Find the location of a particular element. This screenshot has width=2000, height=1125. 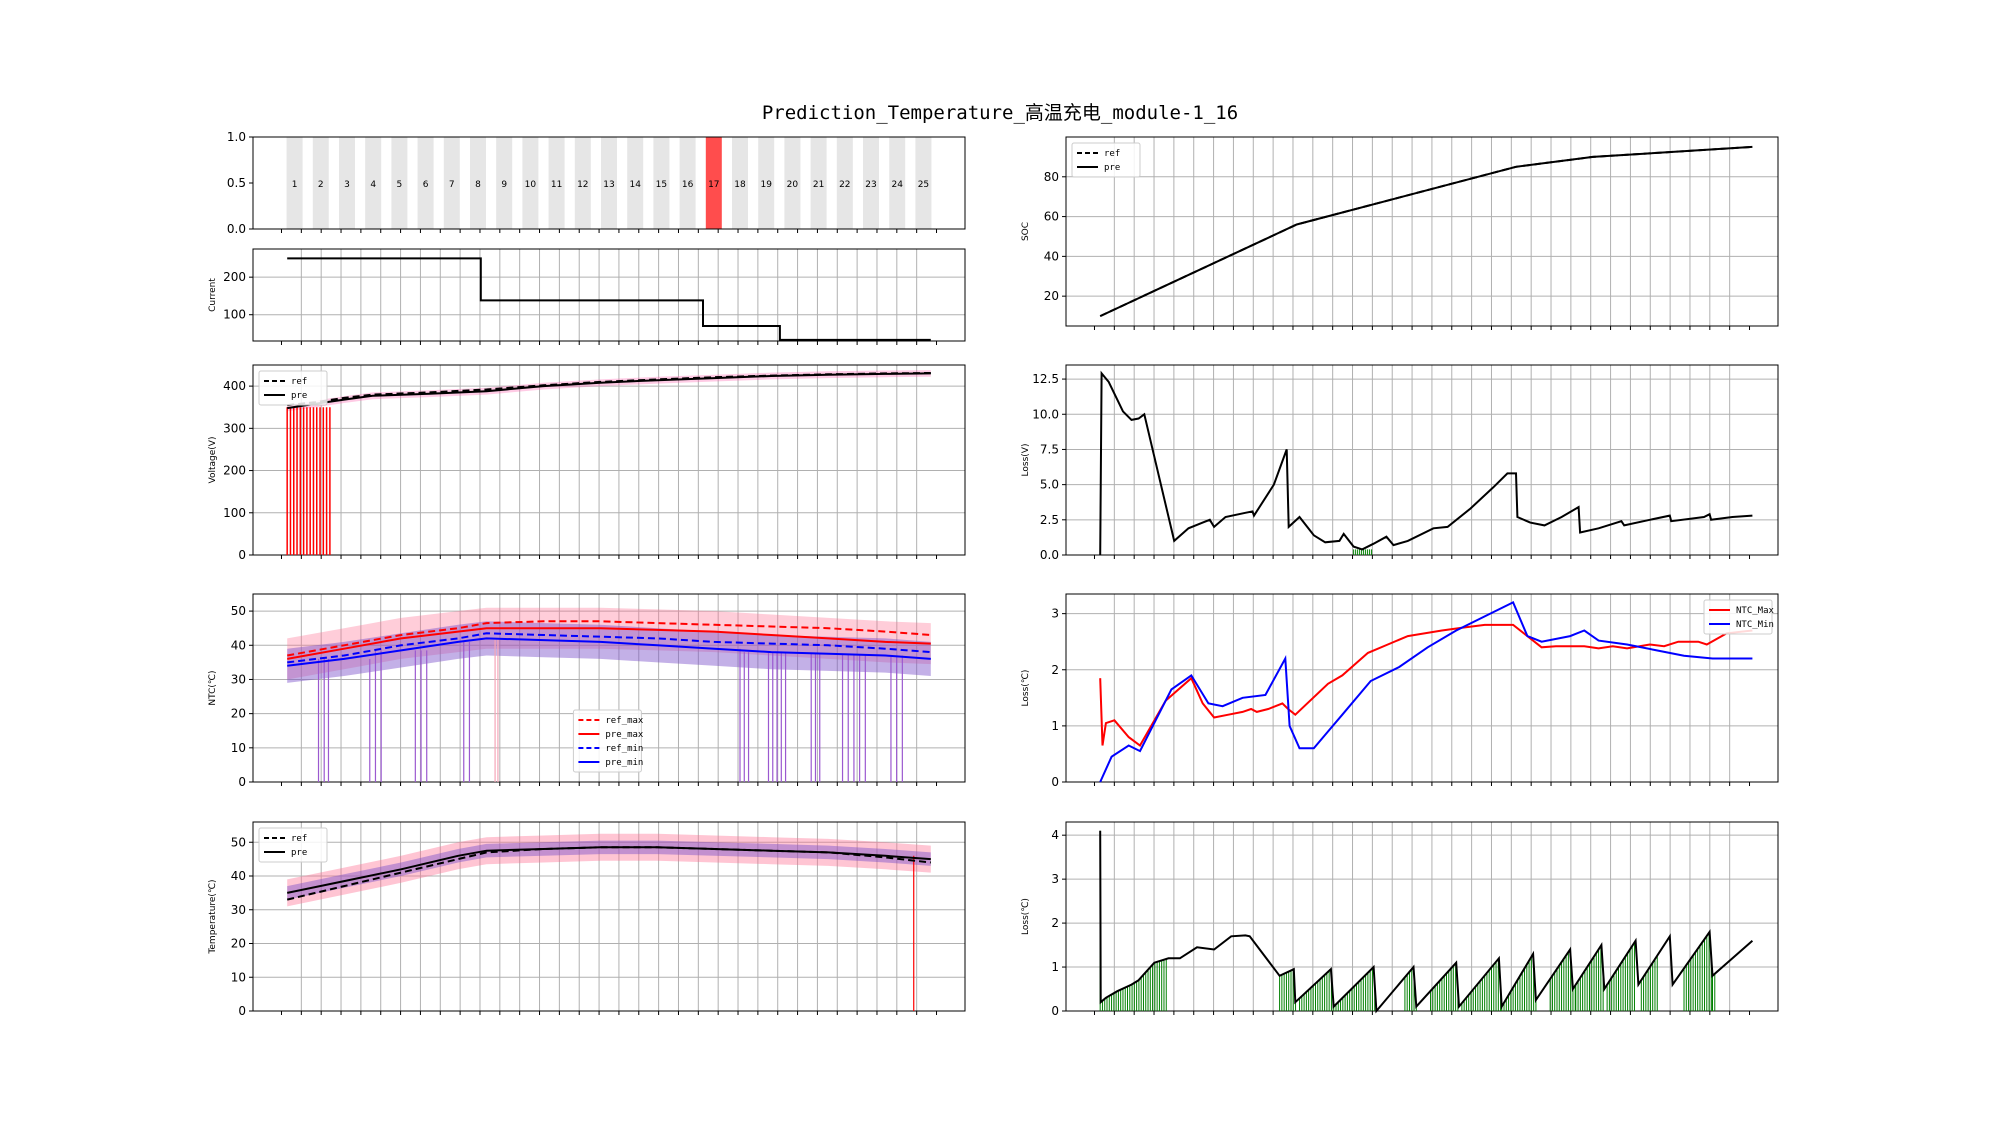

segment-label: 6 is located at coordinates (426, 185).